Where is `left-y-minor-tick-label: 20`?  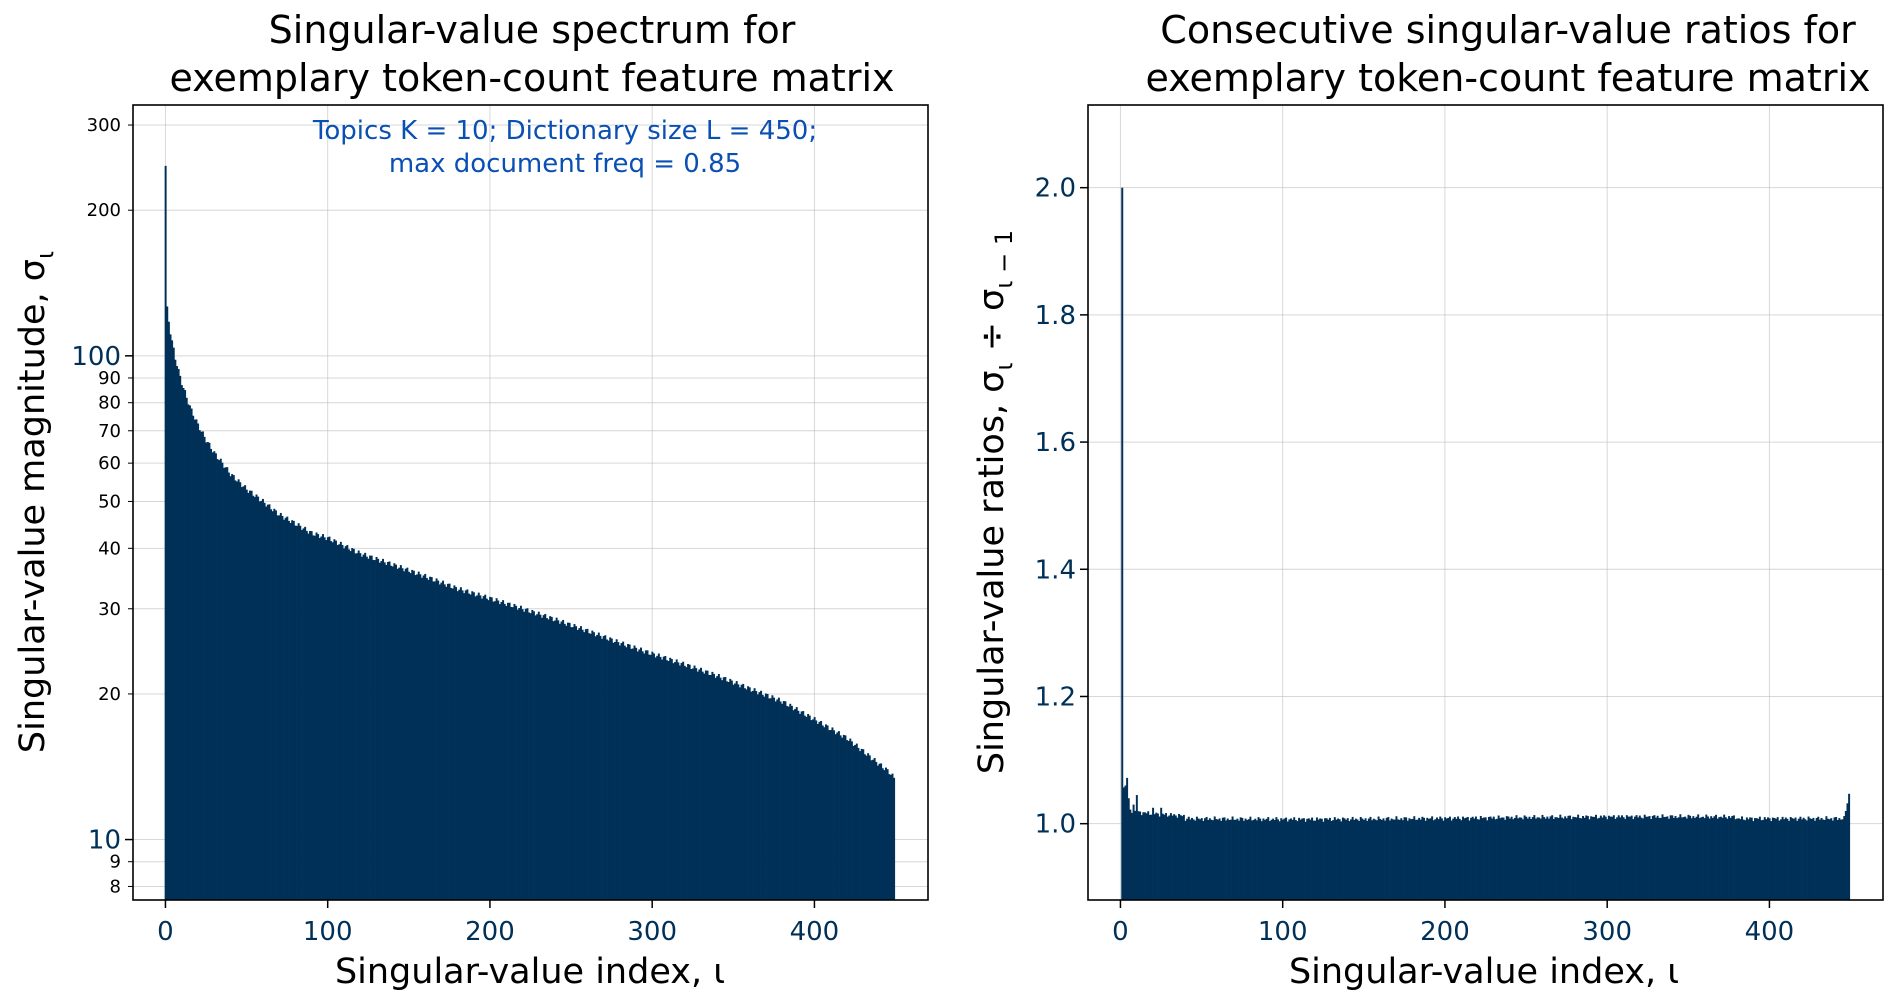
left-y-minor-tick-label: 20 is located at coordinates (109, 694).